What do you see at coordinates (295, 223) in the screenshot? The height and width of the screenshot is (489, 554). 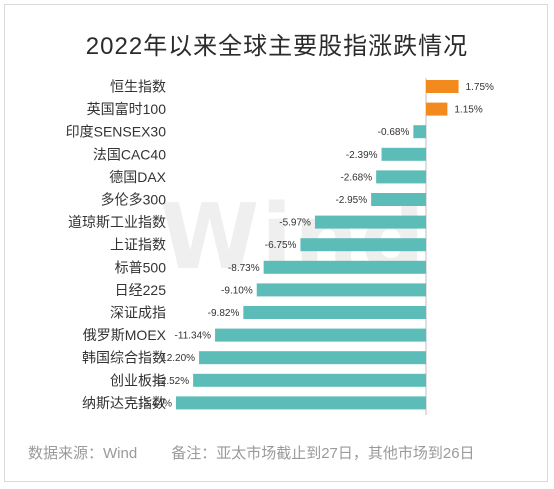 I see `value-label-6: -5.97%` at bounding box center [295, 223].